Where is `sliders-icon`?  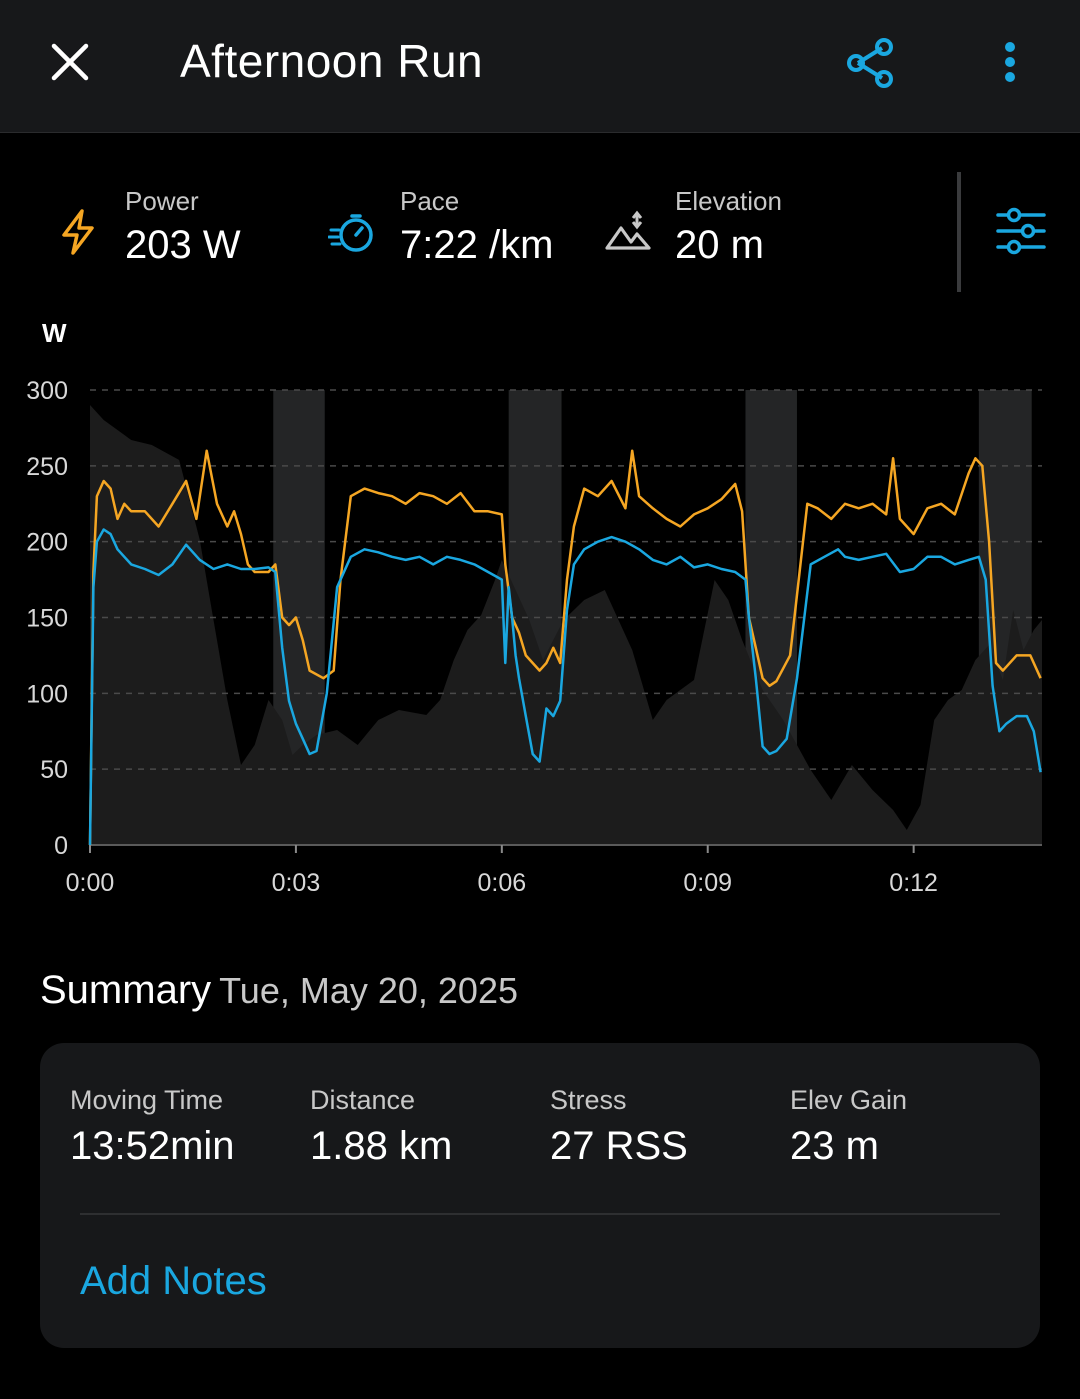 sliders-icon is located at coordinates (1021, 231).